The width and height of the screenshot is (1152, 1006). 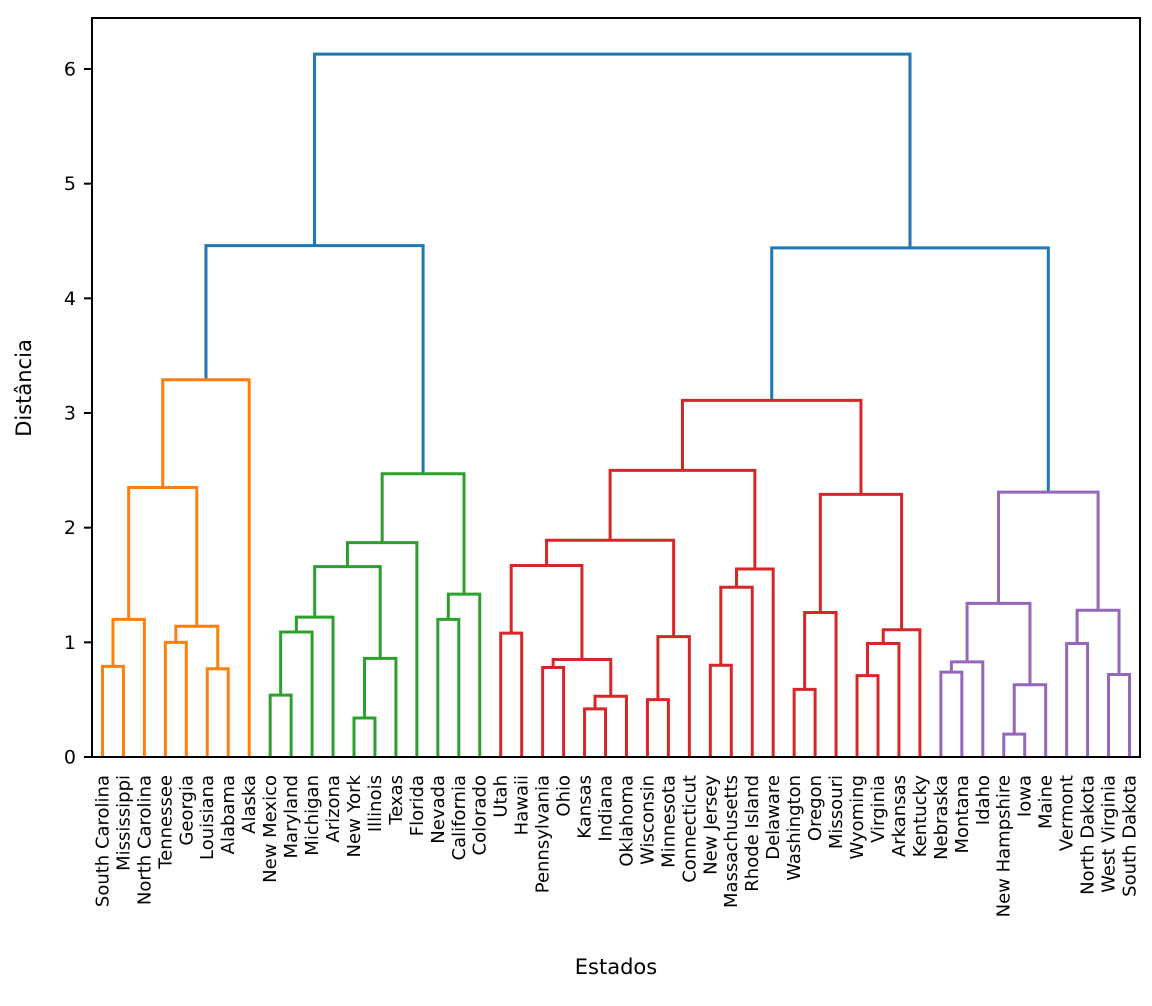 I want to click on leaf-label: Michigan, so click(x=312, y=815).